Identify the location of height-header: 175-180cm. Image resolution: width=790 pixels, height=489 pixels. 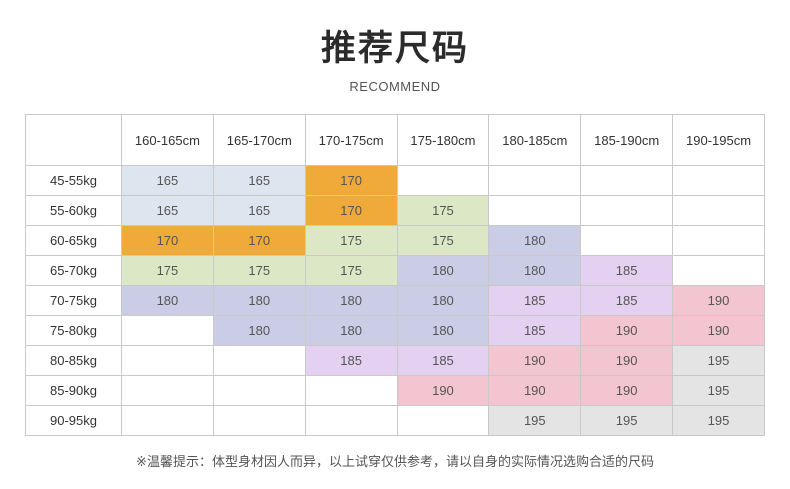
(443, 140).